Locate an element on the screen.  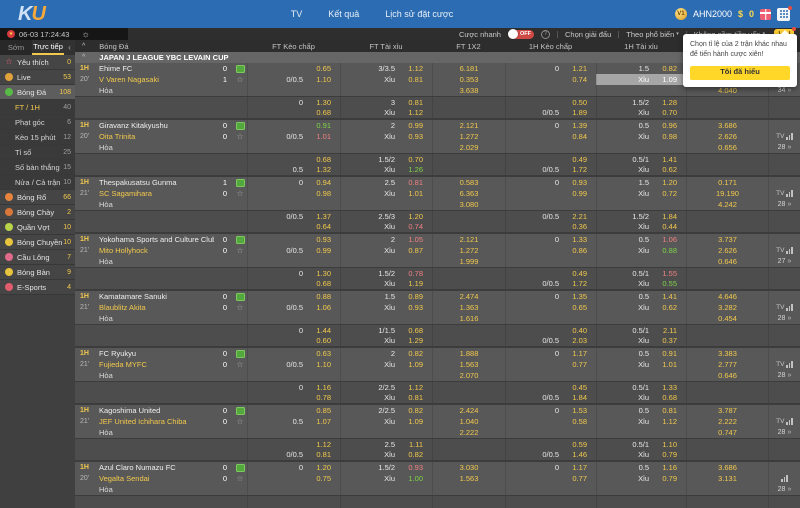
odds-cell-1h-handicap: 0.59 is located at coordinates (550, 444).